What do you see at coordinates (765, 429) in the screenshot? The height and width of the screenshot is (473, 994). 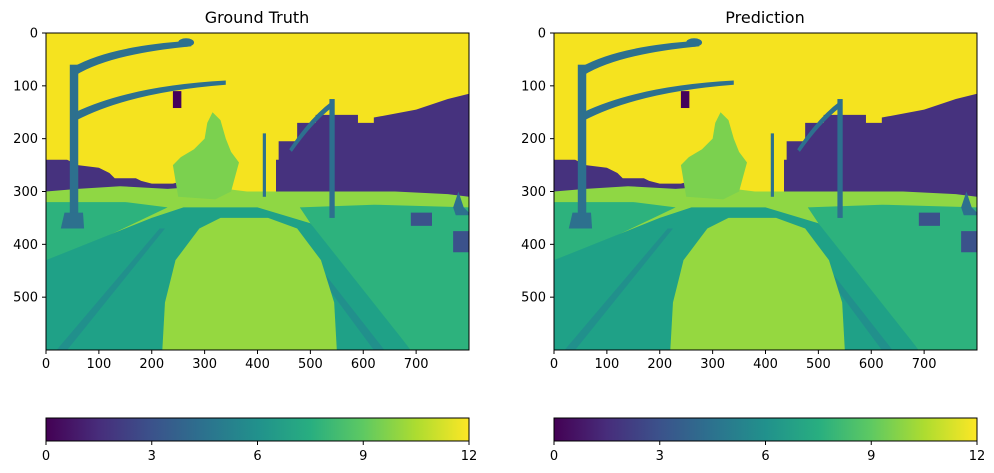 I see `colorbar-right` at bounding box center [765, 429].